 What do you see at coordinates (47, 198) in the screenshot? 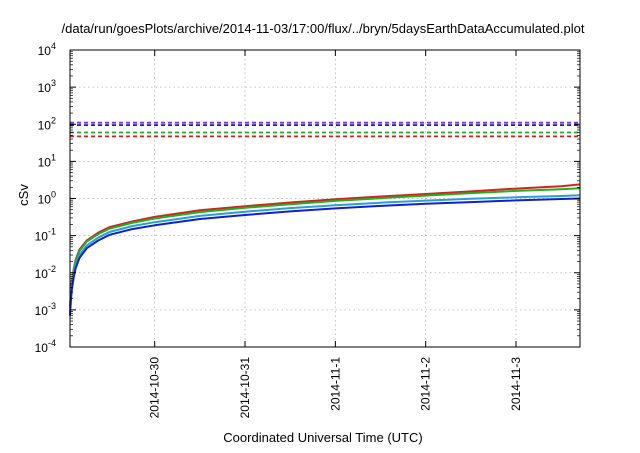
I see `y-tick-label: 10⁰` at bounding box center [47, 198].